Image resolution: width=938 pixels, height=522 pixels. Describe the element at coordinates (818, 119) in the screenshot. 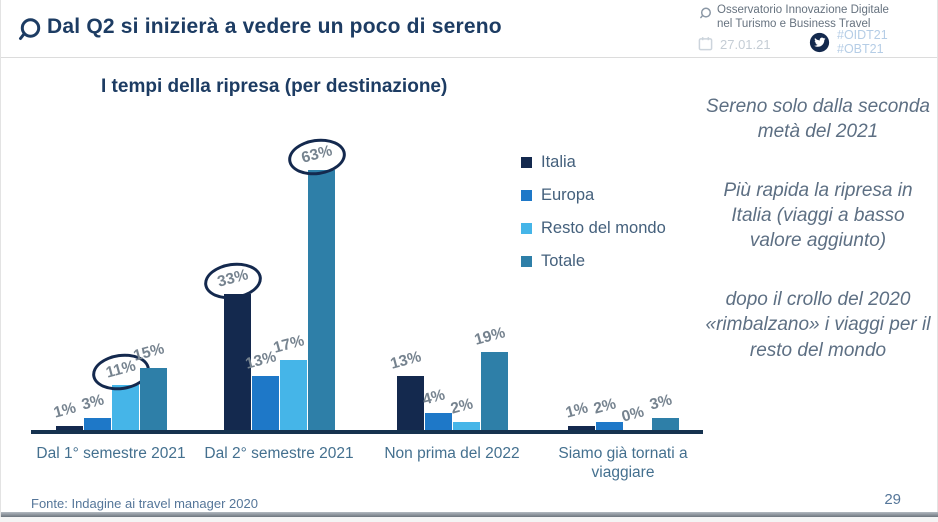

I see `commentary-note-1: Sereno solo dalla seconda metà del 2021` at that location.